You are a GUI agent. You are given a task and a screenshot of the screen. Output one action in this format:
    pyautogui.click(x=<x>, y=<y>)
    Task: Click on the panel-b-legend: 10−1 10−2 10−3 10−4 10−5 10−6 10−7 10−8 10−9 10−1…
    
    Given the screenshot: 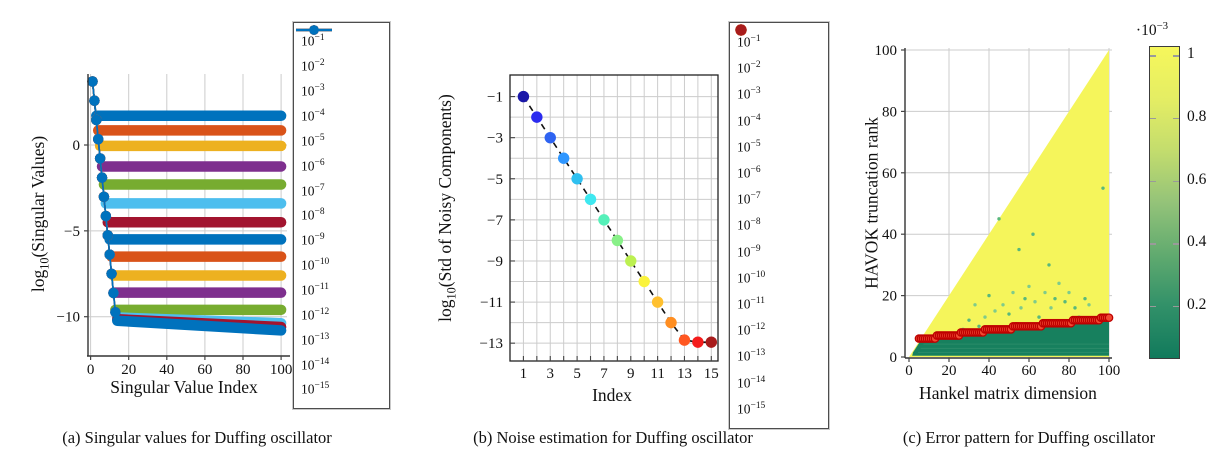 What is the action you would take?
    pyautogui.click(x=779, y=225)
    